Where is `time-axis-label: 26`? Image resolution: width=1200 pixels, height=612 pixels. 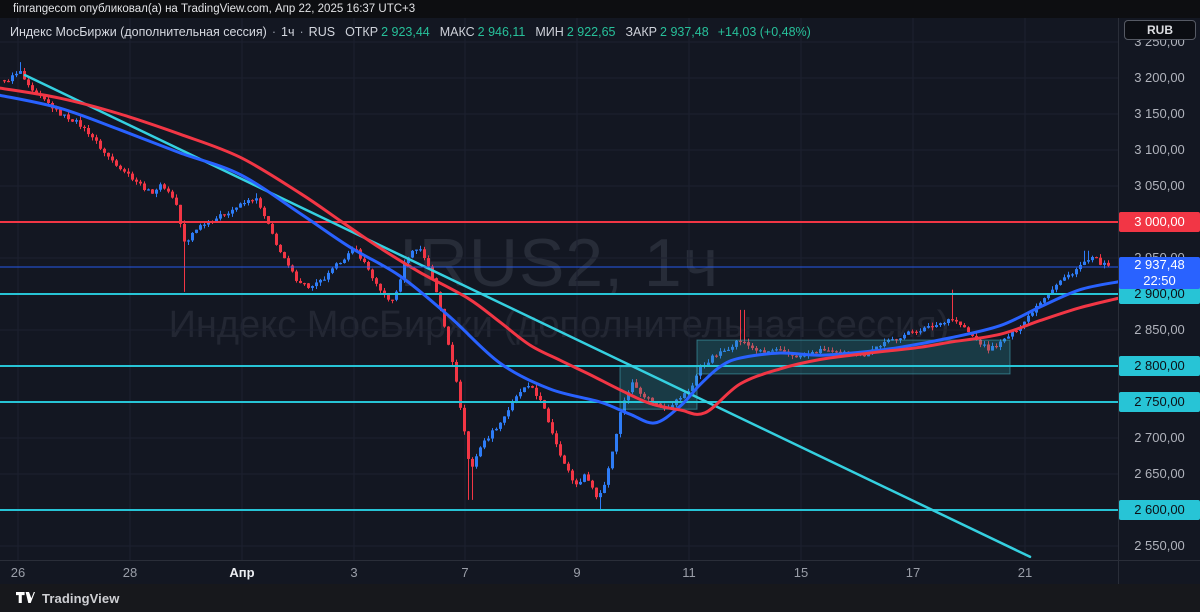 time-axis-label: 26 is located at coordinates (18, 572).